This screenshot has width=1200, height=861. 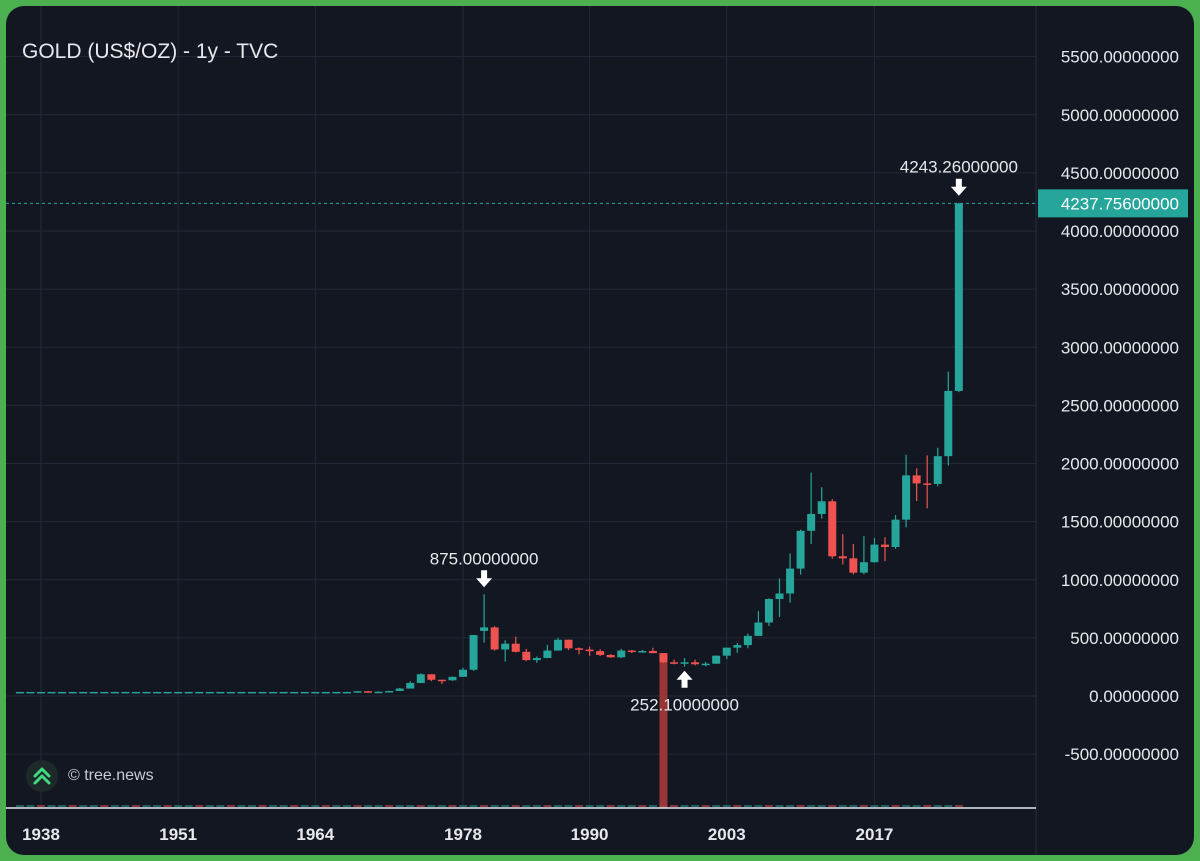 I want to click on y-tick-label: 3500.00000000, so click(x=1120, y=289).